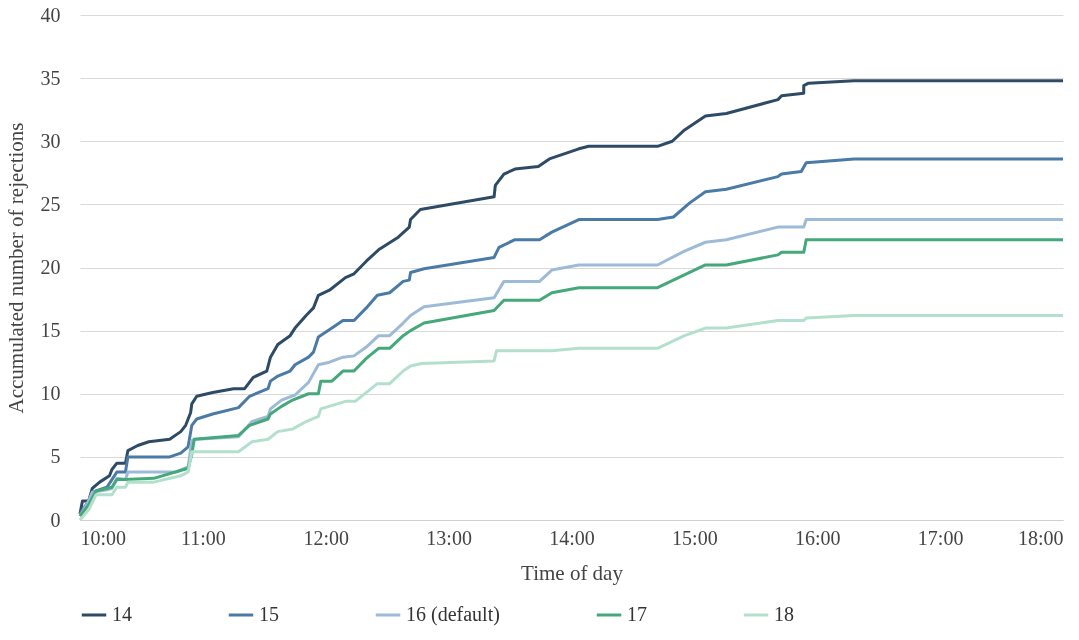 This screenshot has width=1079, height=640. Describe the element at coordinates (50, 14) in the screenshot. I see `y-tick-label: 40` at that location.